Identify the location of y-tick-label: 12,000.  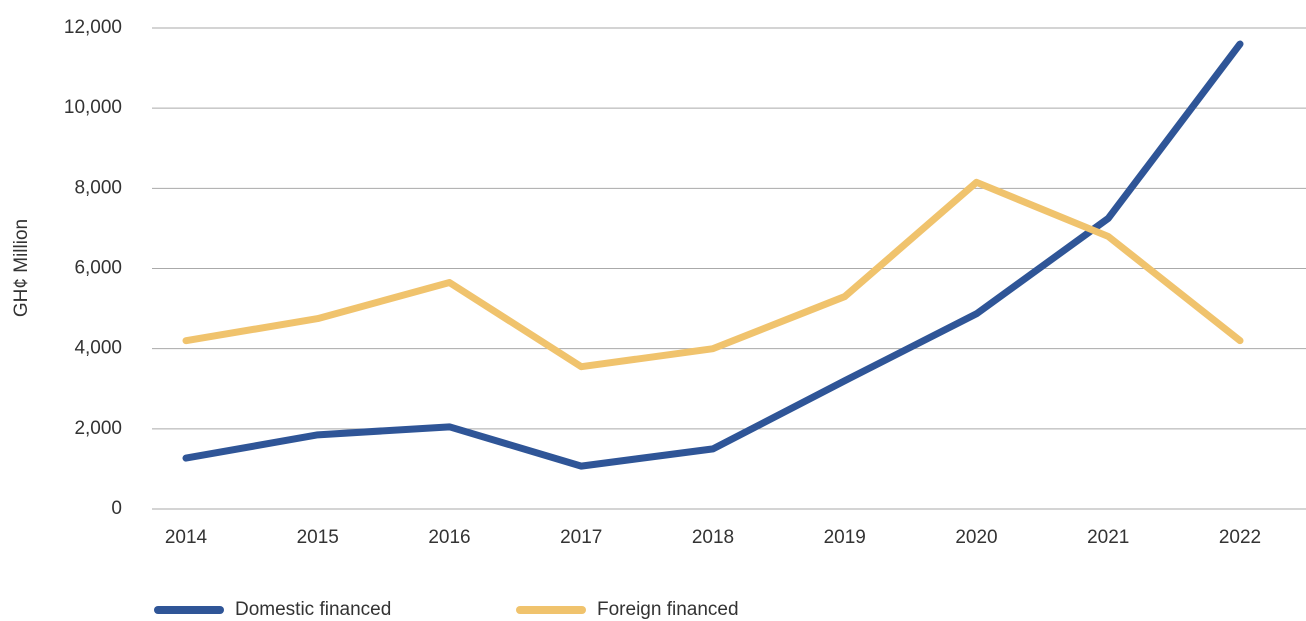
(93, 27).